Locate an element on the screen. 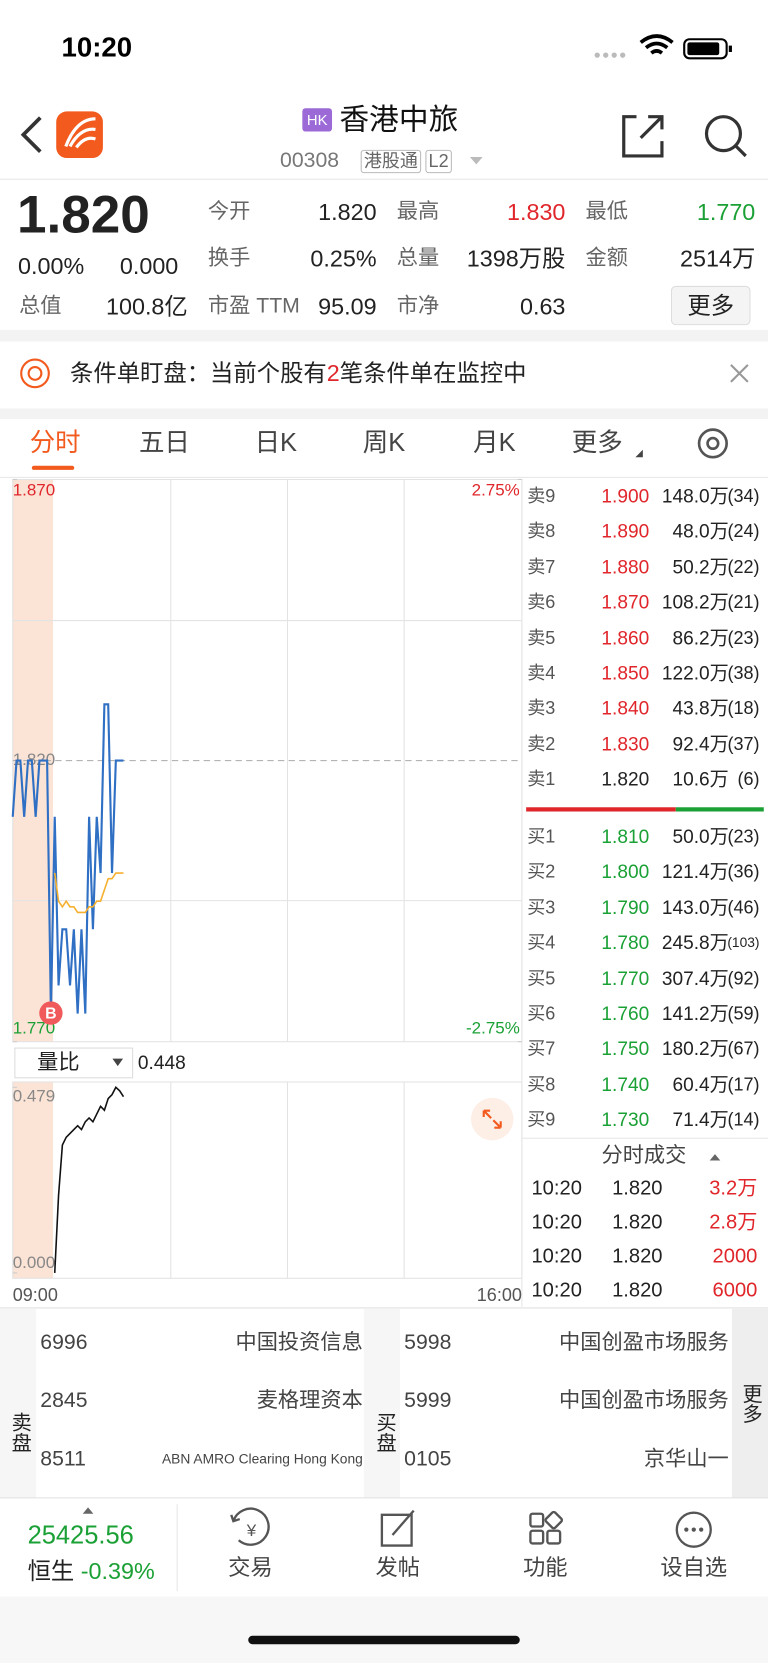 The width and height of the screenshot is (768, 1663). index-change: -0.39% is located at coordinates (117, 1571).